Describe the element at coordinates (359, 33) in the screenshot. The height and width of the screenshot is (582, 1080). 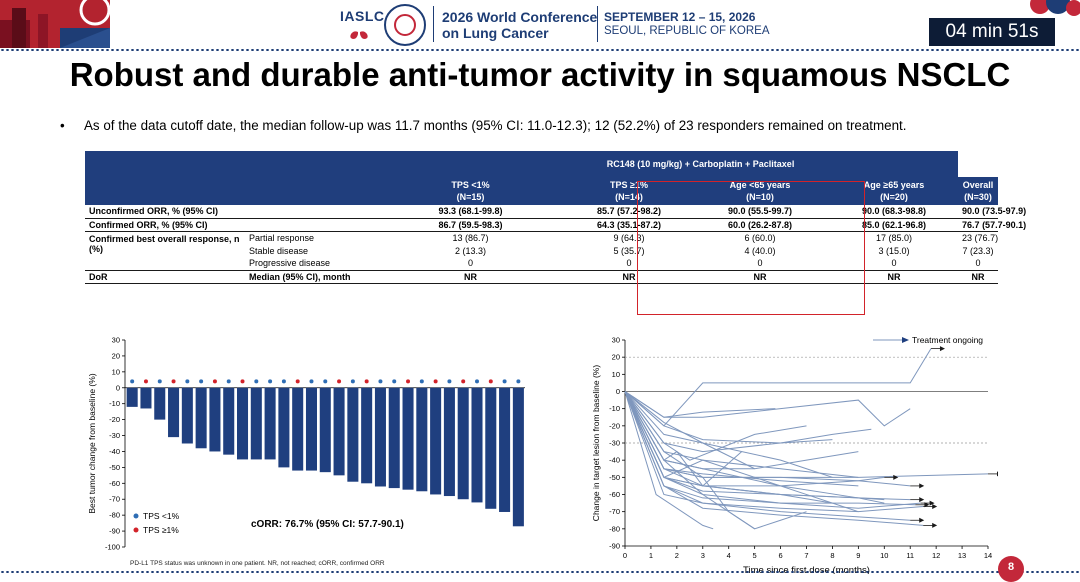
I see `lungs-icon` at that location.